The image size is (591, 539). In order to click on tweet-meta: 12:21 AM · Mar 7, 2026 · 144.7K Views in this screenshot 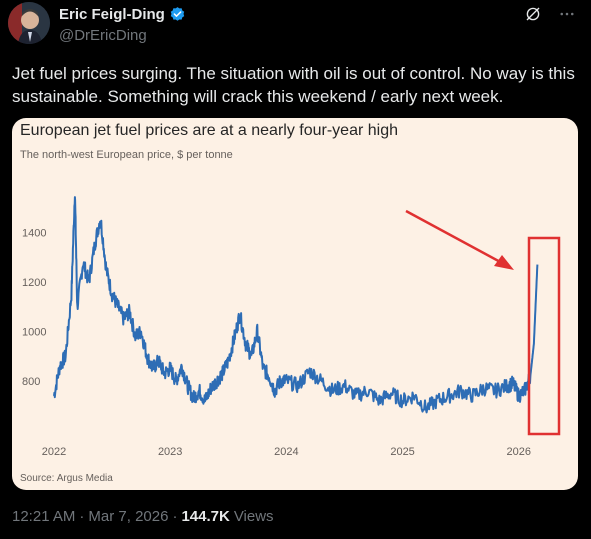, I will do `click(143, 516)`.